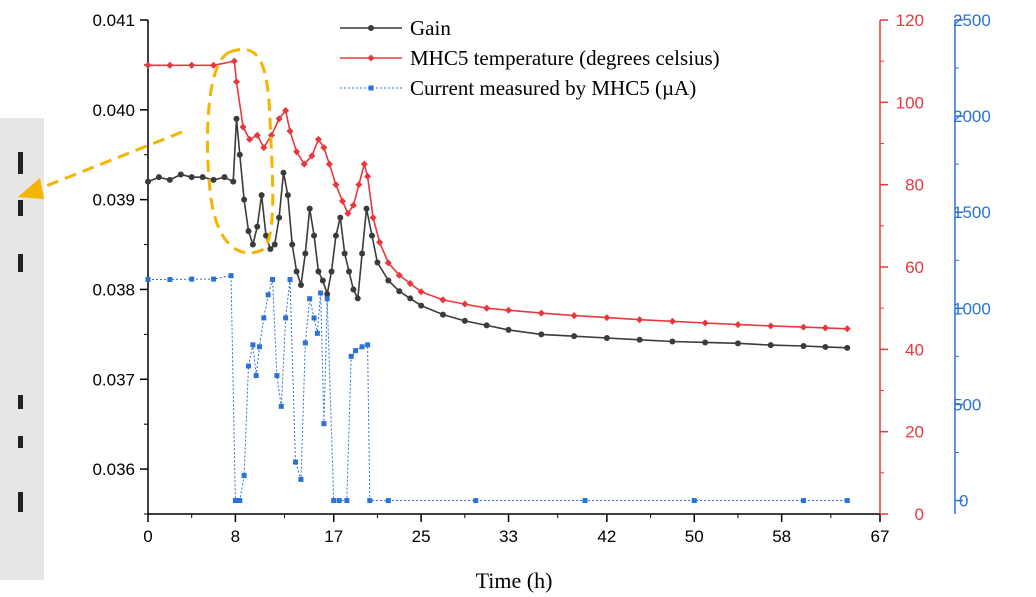  I want to click on x-tick-label: 33, so click(508, 536).